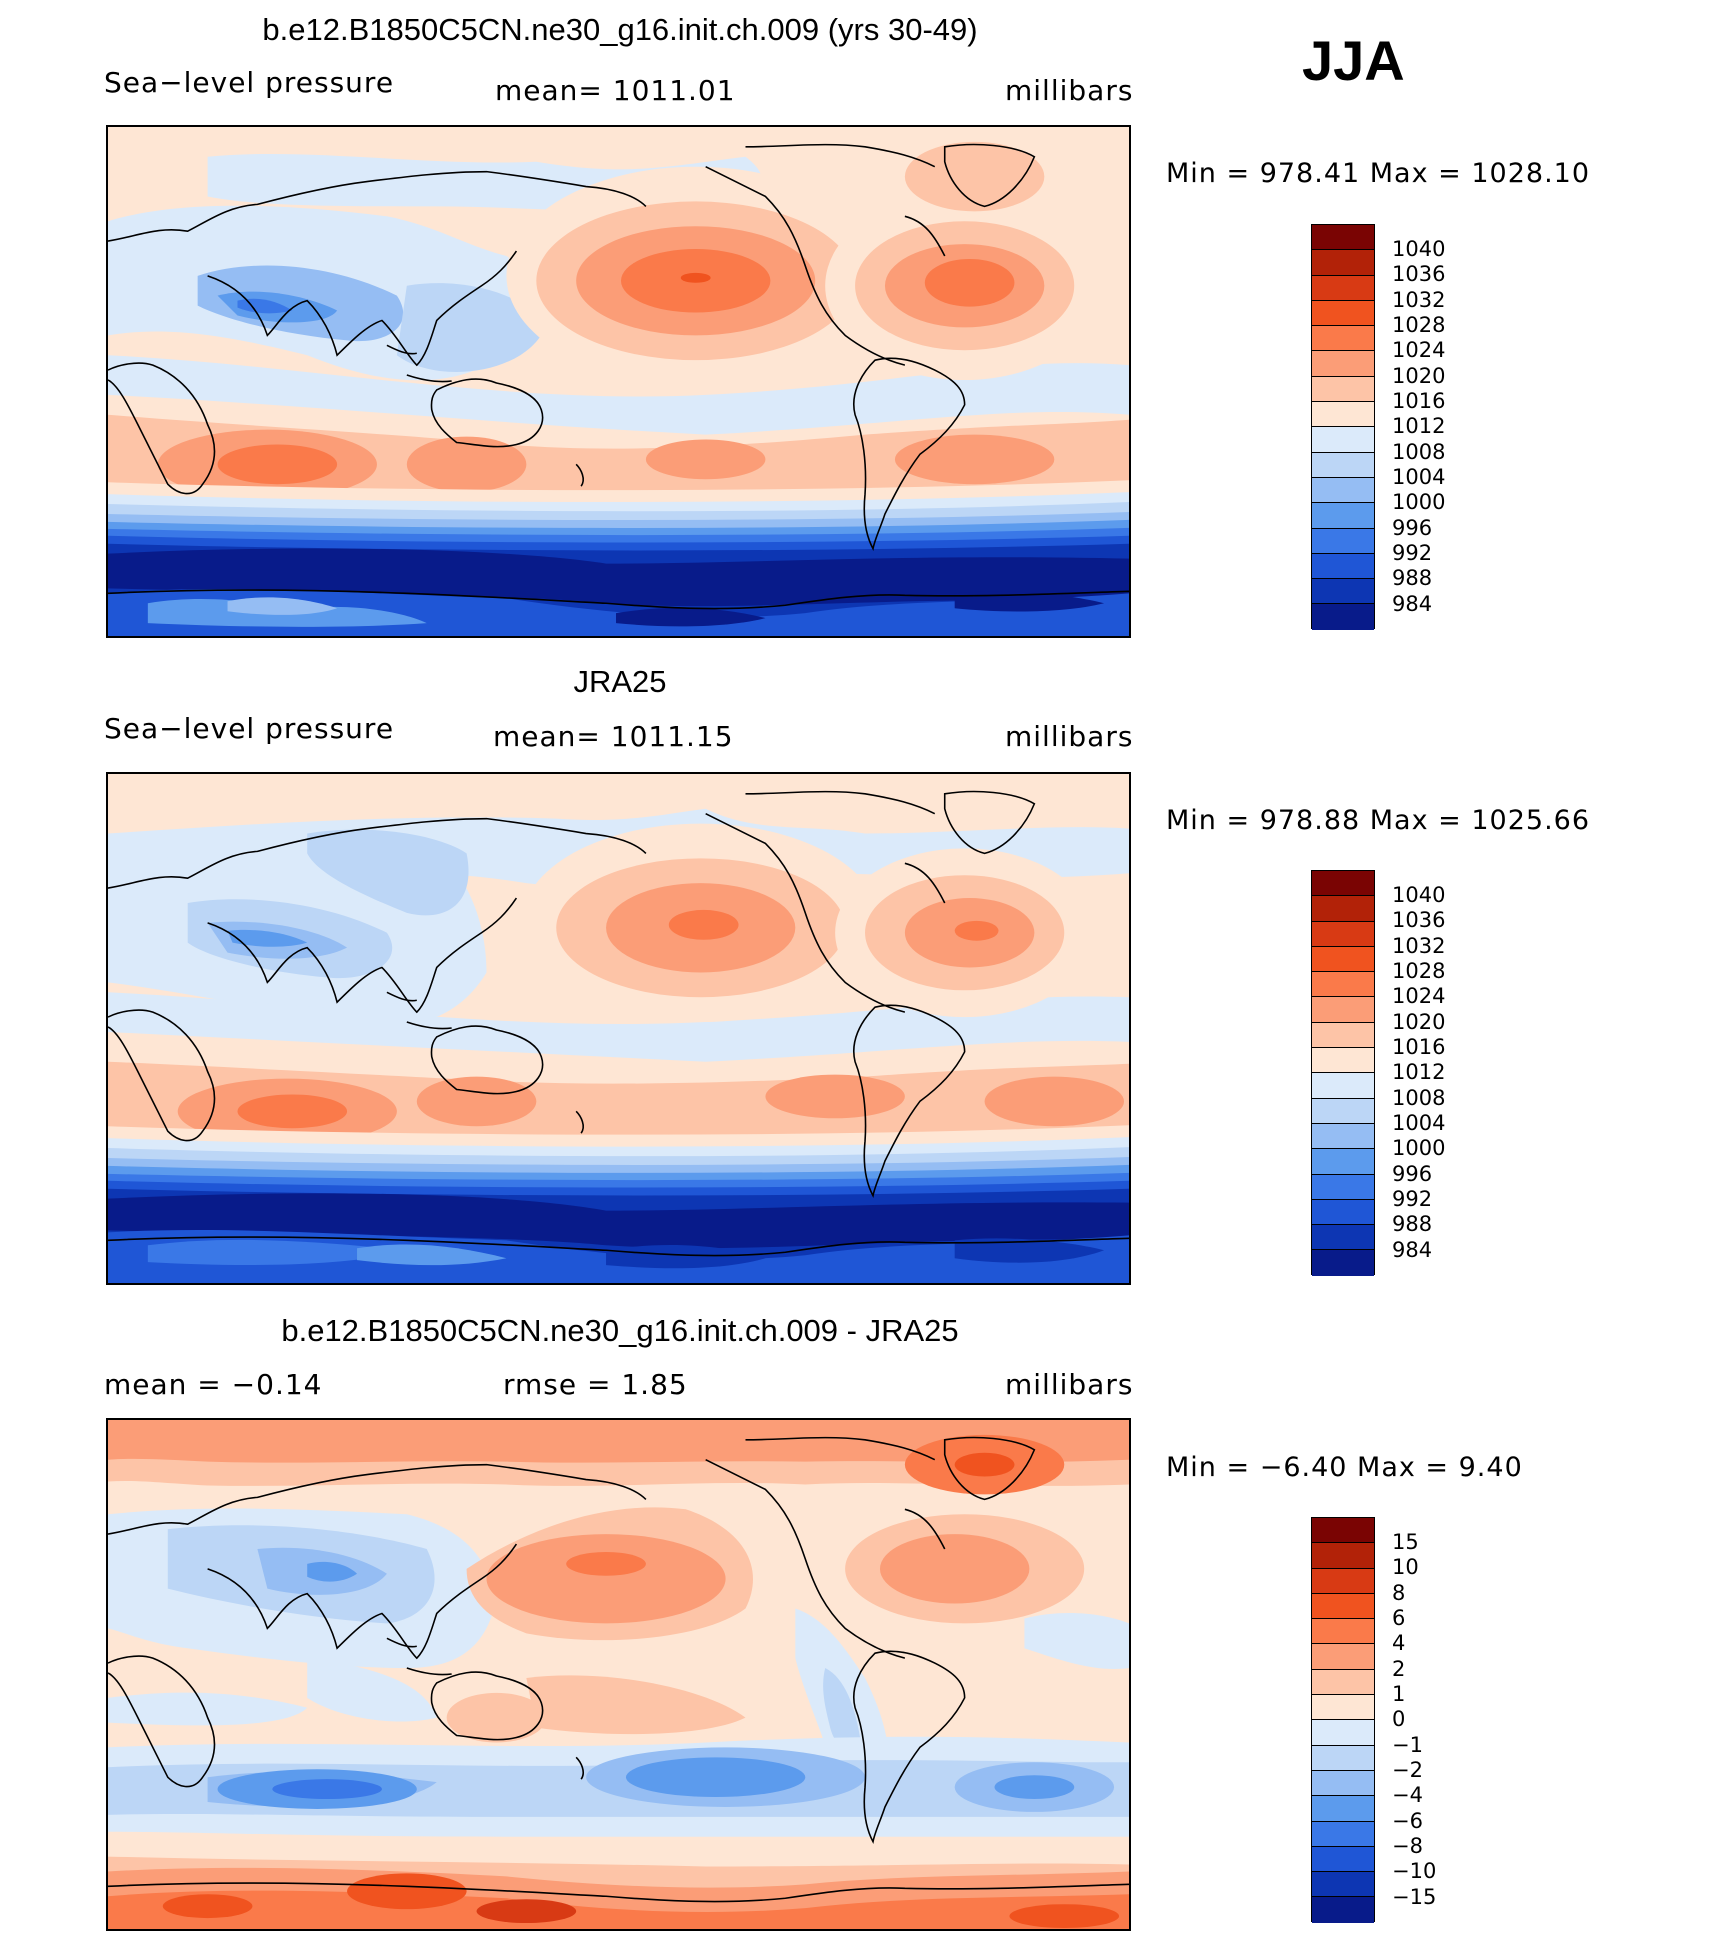  Describe the element at coordinates (615, 90) in the screenshot. I see `panel-1-mean-label: mean= 1011.01` at that location.